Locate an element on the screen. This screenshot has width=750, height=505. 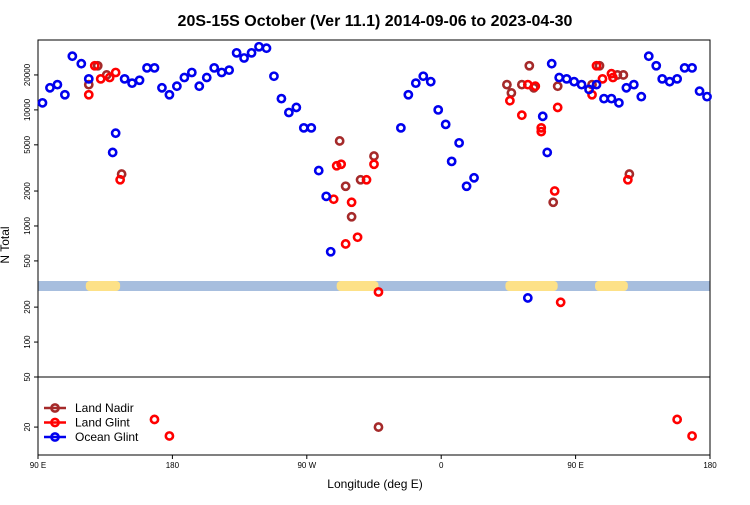
map-strip-layer is located at coordinates (374, 286).